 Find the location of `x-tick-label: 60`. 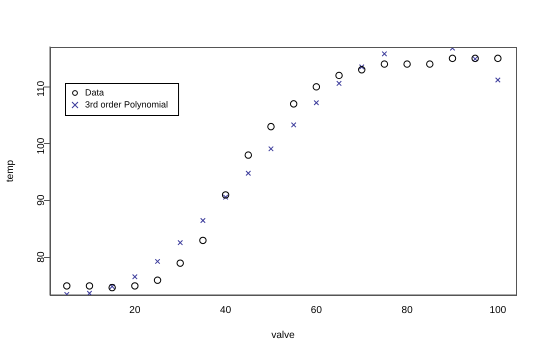

x-tick-label: 60 is located at coordinates (316, 310).